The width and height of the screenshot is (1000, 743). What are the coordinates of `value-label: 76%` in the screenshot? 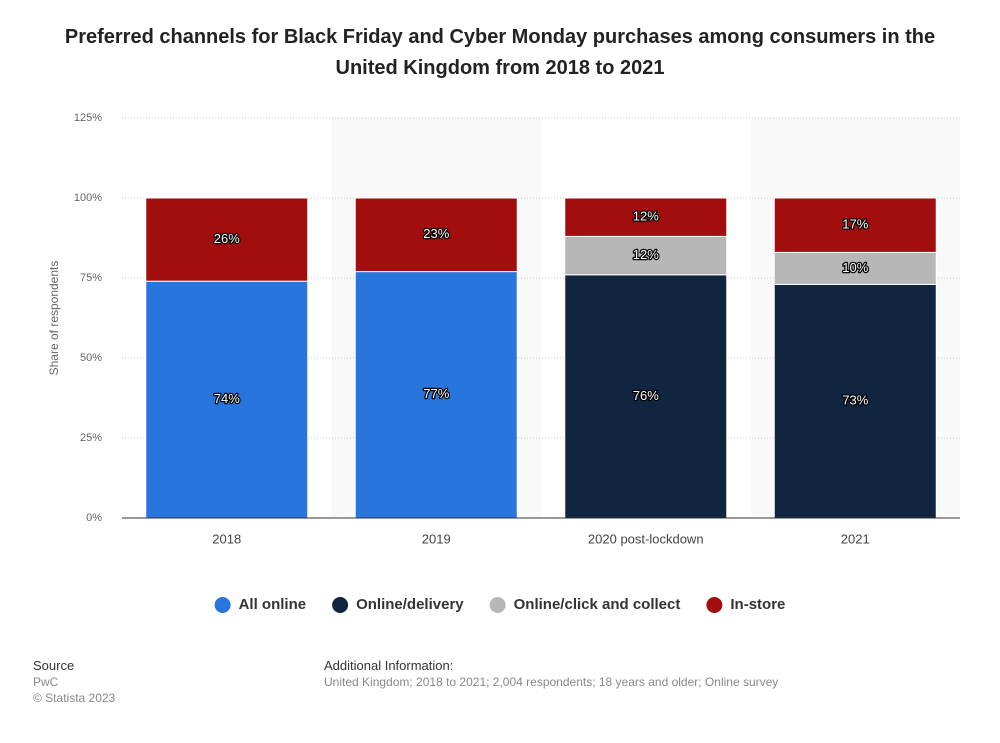 It's located at (646, 395).